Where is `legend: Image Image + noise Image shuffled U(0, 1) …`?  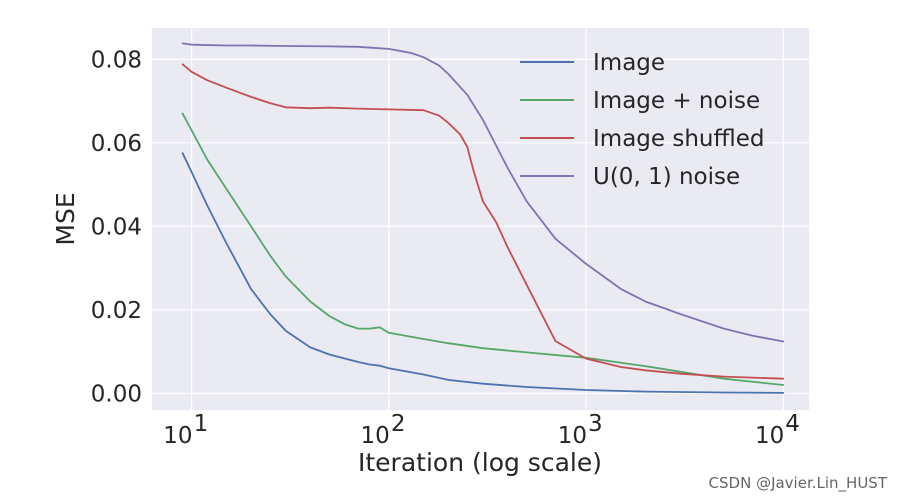
legend: Image Image + noise Image shuffled U(0, 1) … is located at coordinates (642, 120).